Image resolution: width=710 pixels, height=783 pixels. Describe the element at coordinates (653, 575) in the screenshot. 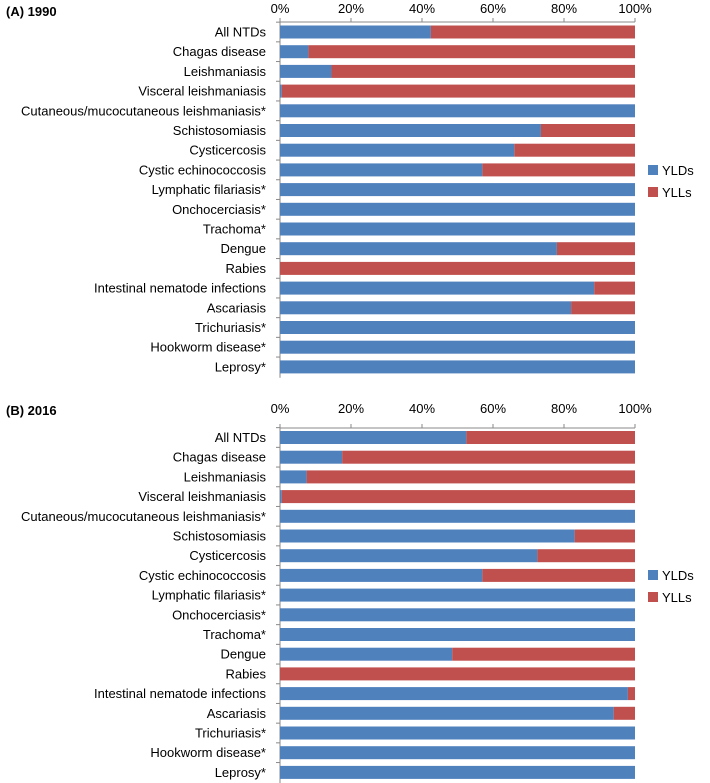

I see `legend-swatch-ylds` at that location.